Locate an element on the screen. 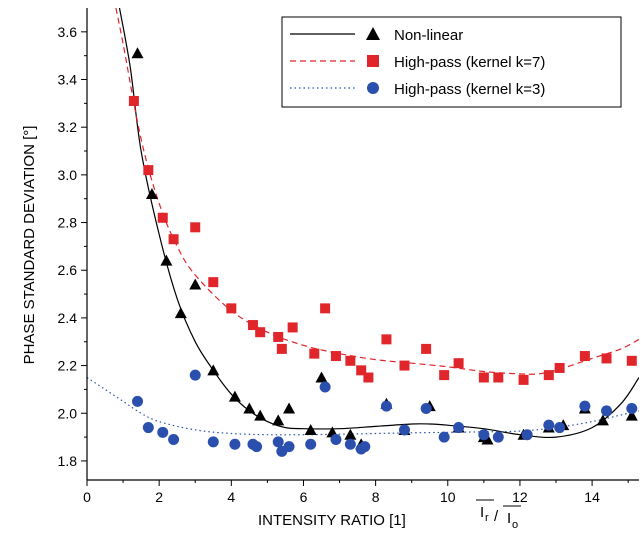 The width and height of the screenshot is (642, 535). legend-label-highpass-k7: High-pass (kernel k=7) is located at coordinates (469, 62).